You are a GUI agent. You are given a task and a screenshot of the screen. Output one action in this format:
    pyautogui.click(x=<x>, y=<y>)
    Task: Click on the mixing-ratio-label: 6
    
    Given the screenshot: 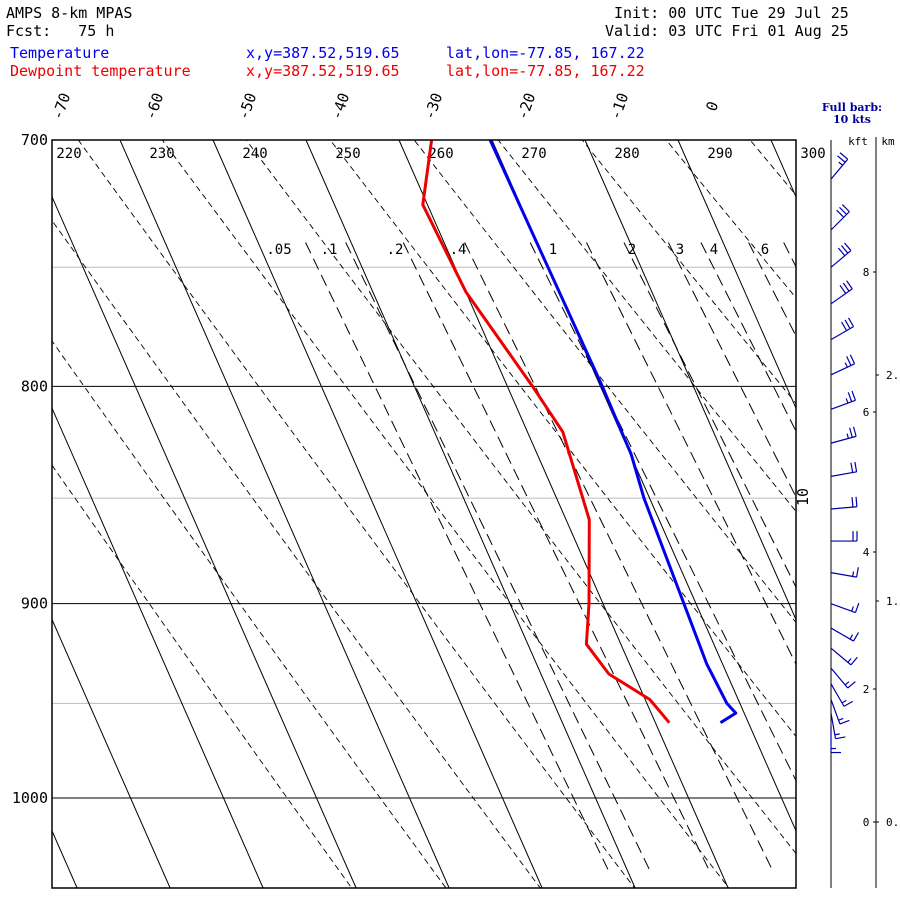 What is the action you would take?
    pyautogui.click(x=765, y=250)
    